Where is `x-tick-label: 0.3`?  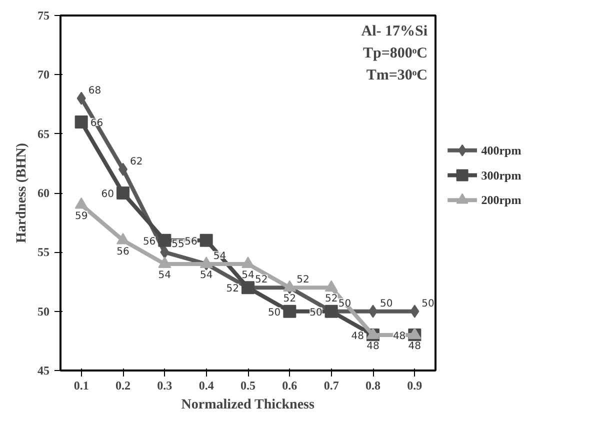
x-tick-label: 0.3 is located at coordinates (164, 385).